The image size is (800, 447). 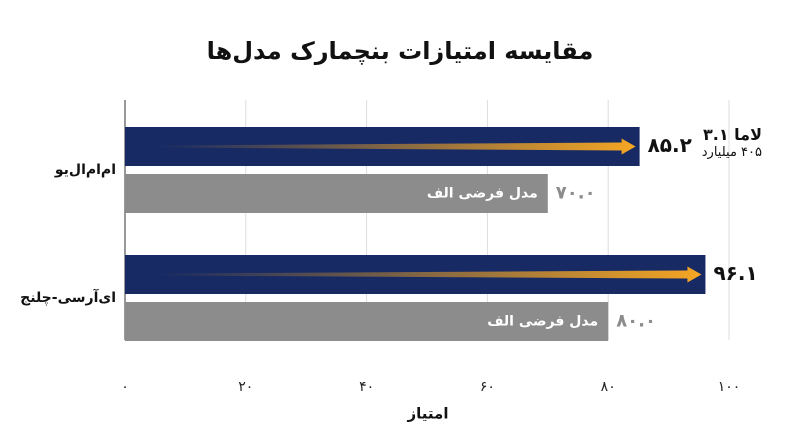 What do you see at coordinates (735, 273) in the screenshot?
I see `value-label: ۹۶.۱` at bounding box center [735, 273].